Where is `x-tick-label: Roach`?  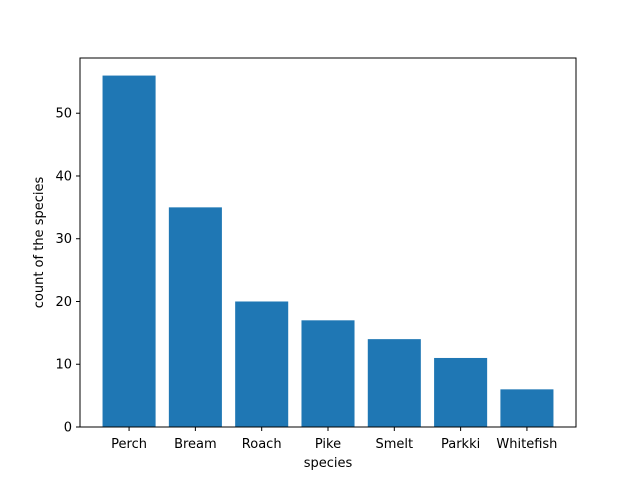 x-tick-label: Roach is located at coordinates (262, 444).